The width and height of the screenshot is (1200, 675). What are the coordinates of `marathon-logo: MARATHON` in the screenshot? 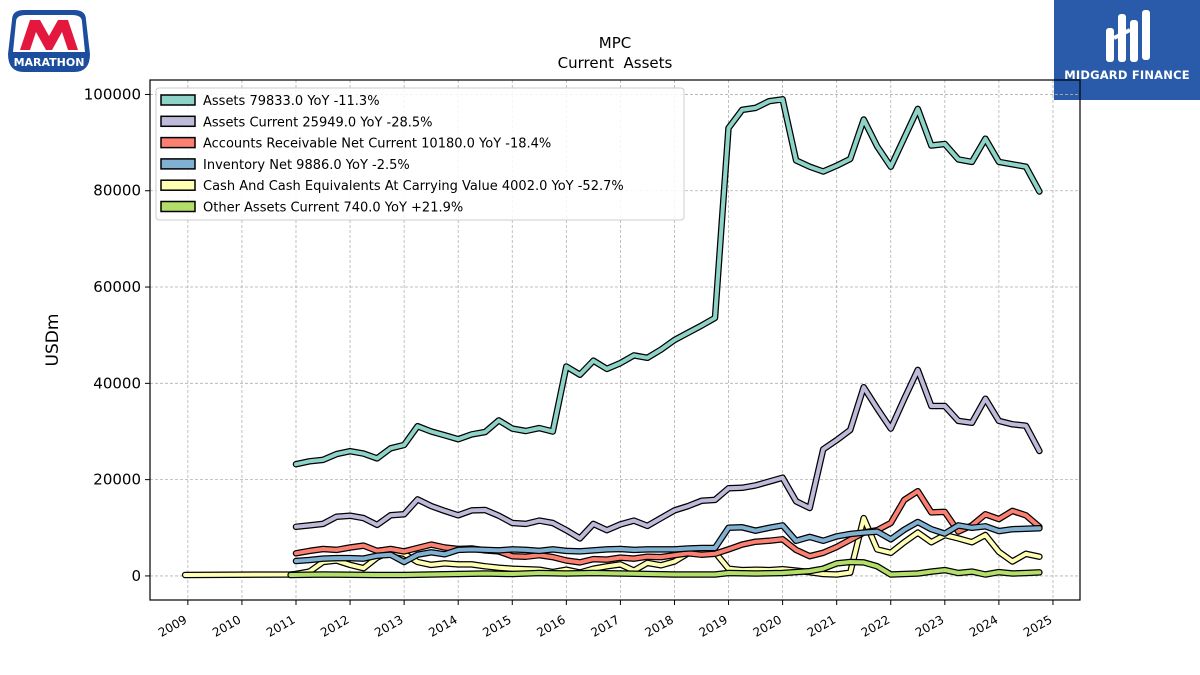 It's located at (52, 41).